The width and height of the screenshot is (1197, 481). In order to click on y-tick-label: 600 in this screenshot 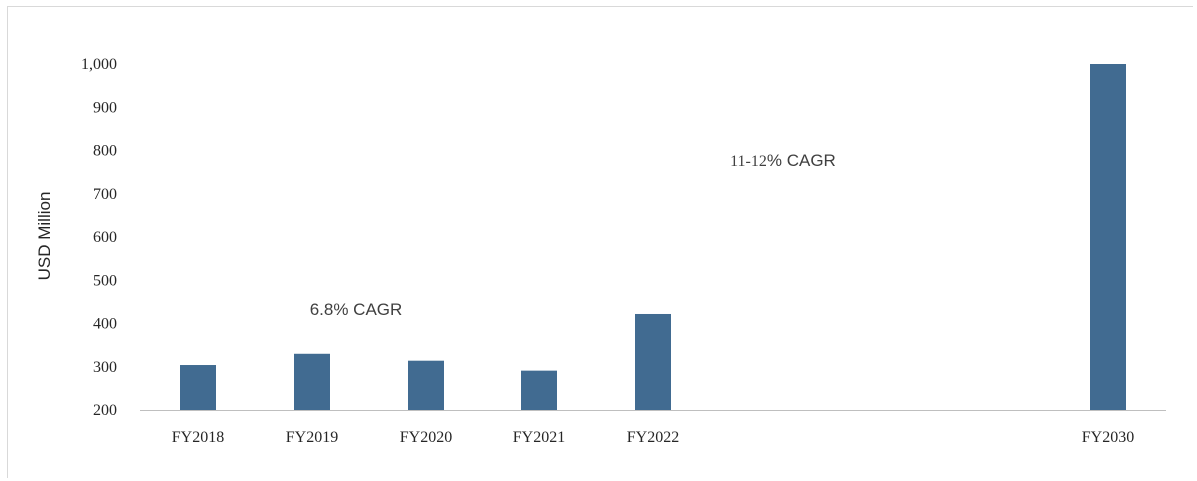, I will do `click(105, 237)`.